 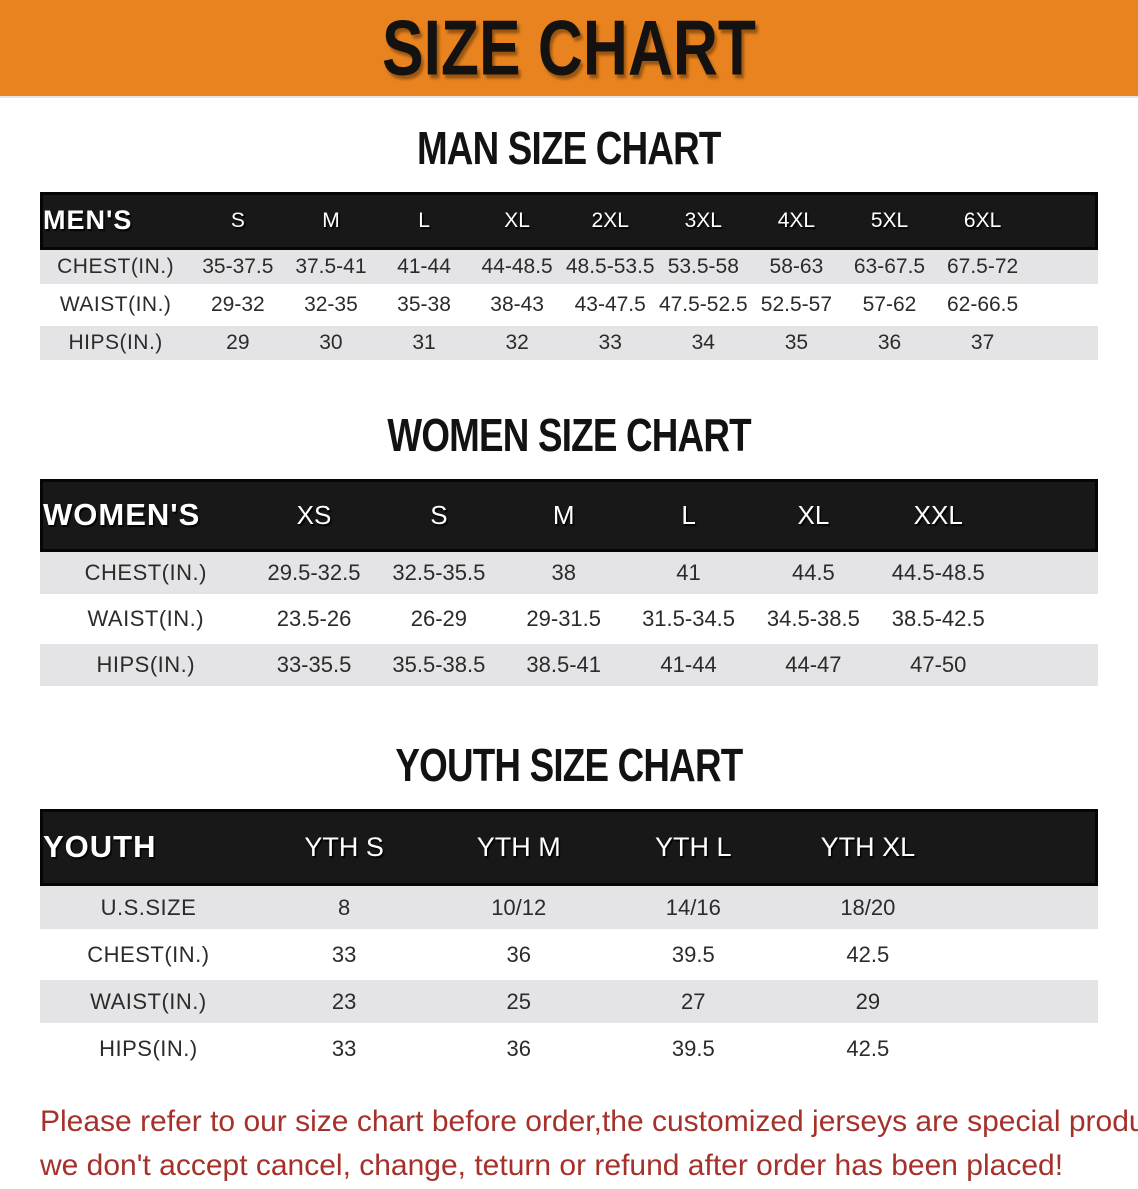 What do you see at coordinates (983, 345) in the screenshot?
I see `size-value-cell: 37` at bounding box center [983, 345].